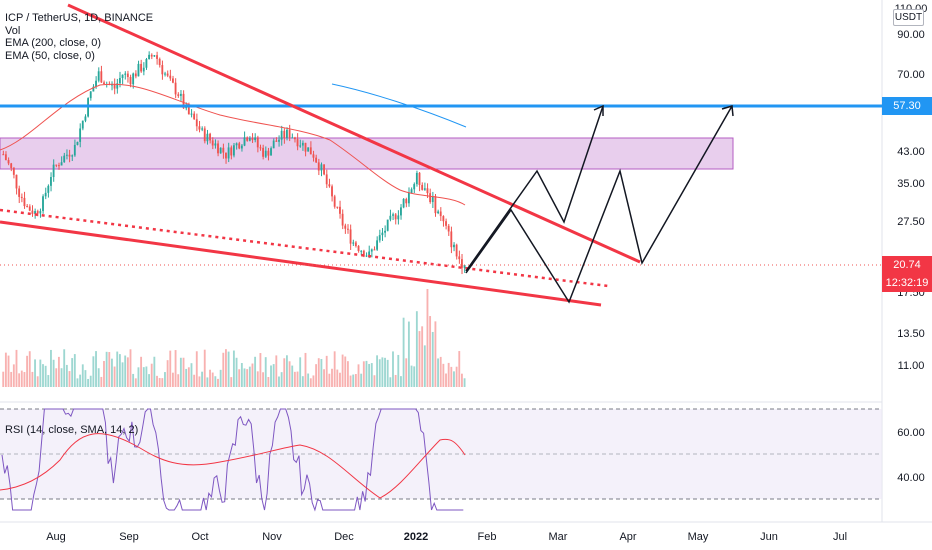 This screenshot has width=932, height=550. Describe the element at coordinates (304, 248) in the screenshot. I see `dotted-trendline` at that location.